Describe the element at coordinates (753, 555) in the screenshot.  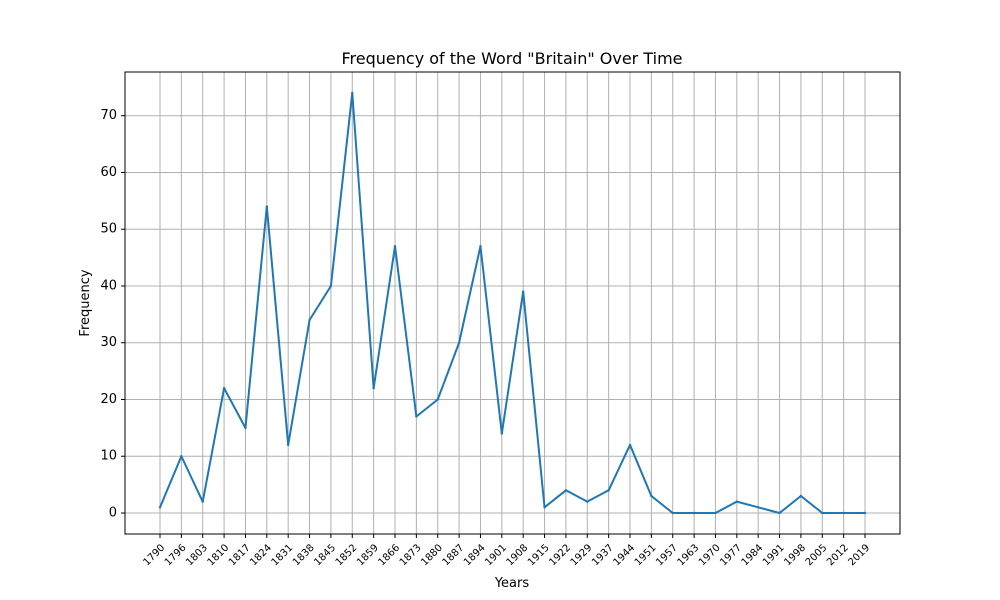
I see `x-tick-label: 1984` at that location.